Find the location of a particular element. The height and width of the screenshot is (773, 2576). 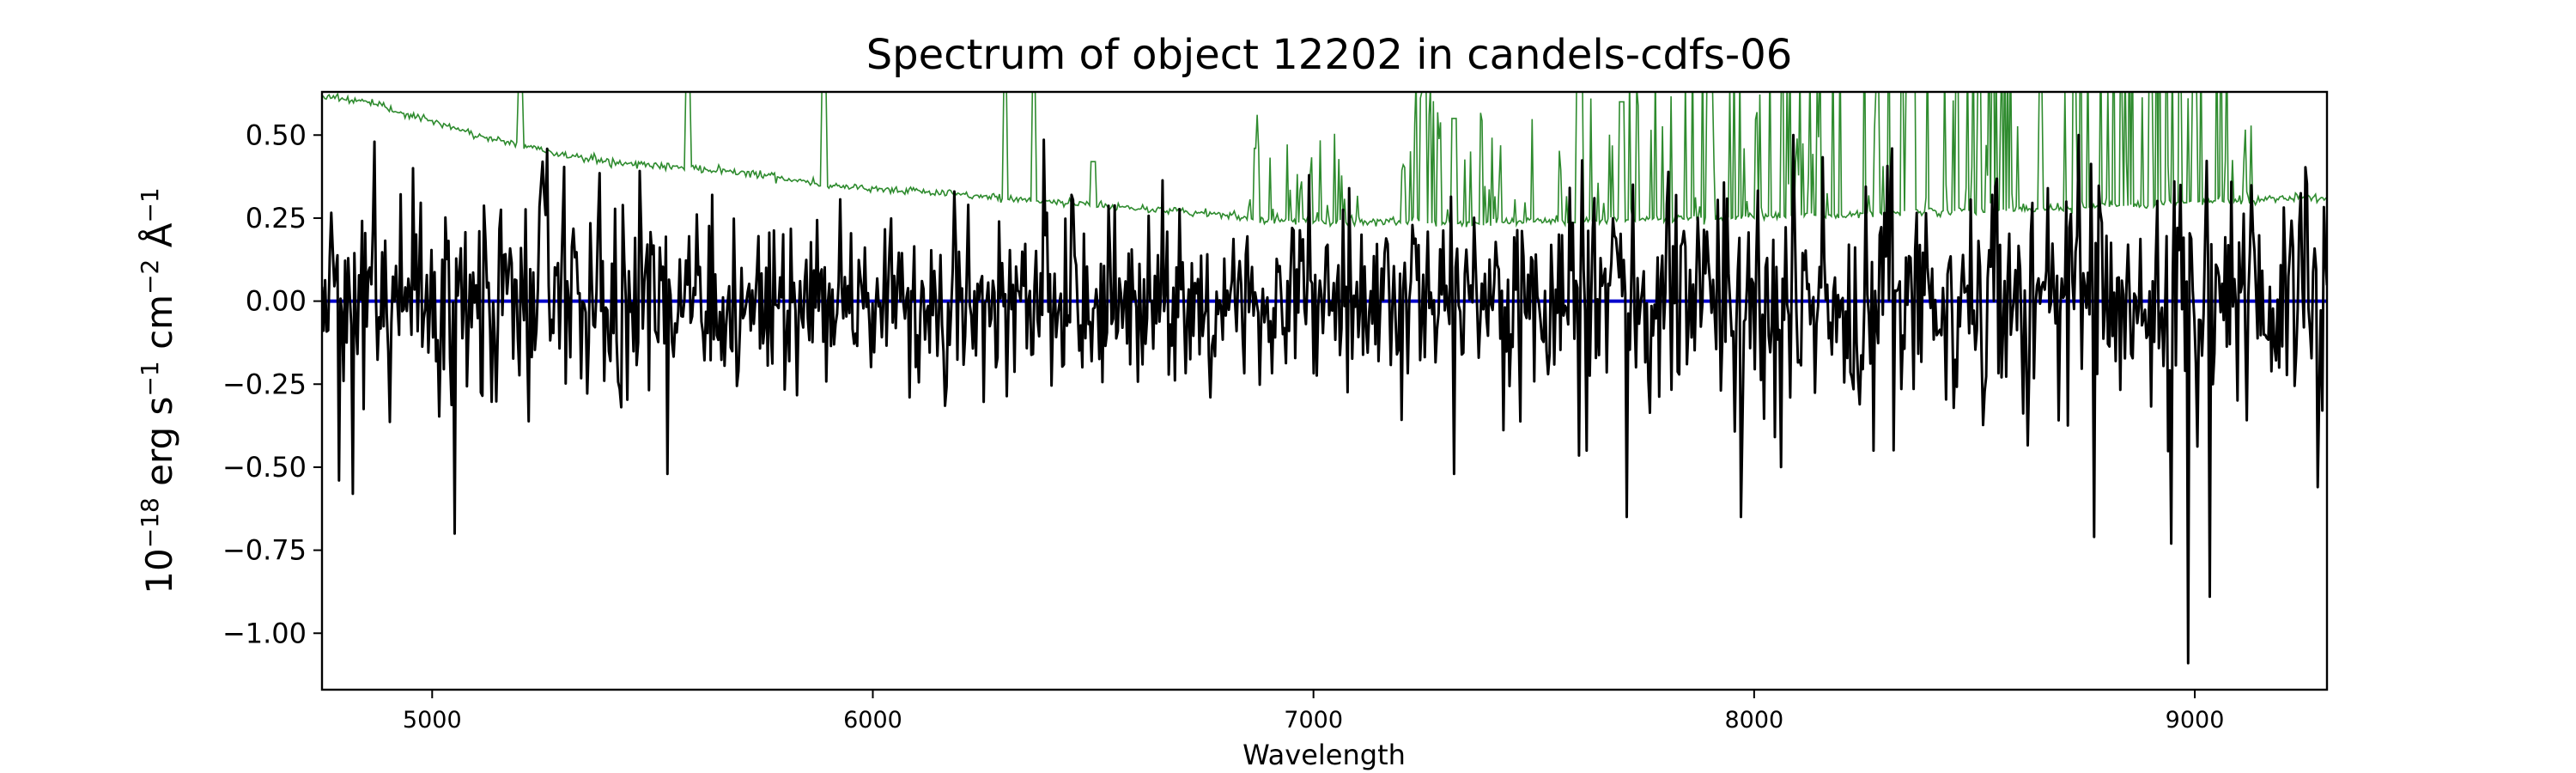

y-tick-label: 0.00 is located at coordinates (276, 301).